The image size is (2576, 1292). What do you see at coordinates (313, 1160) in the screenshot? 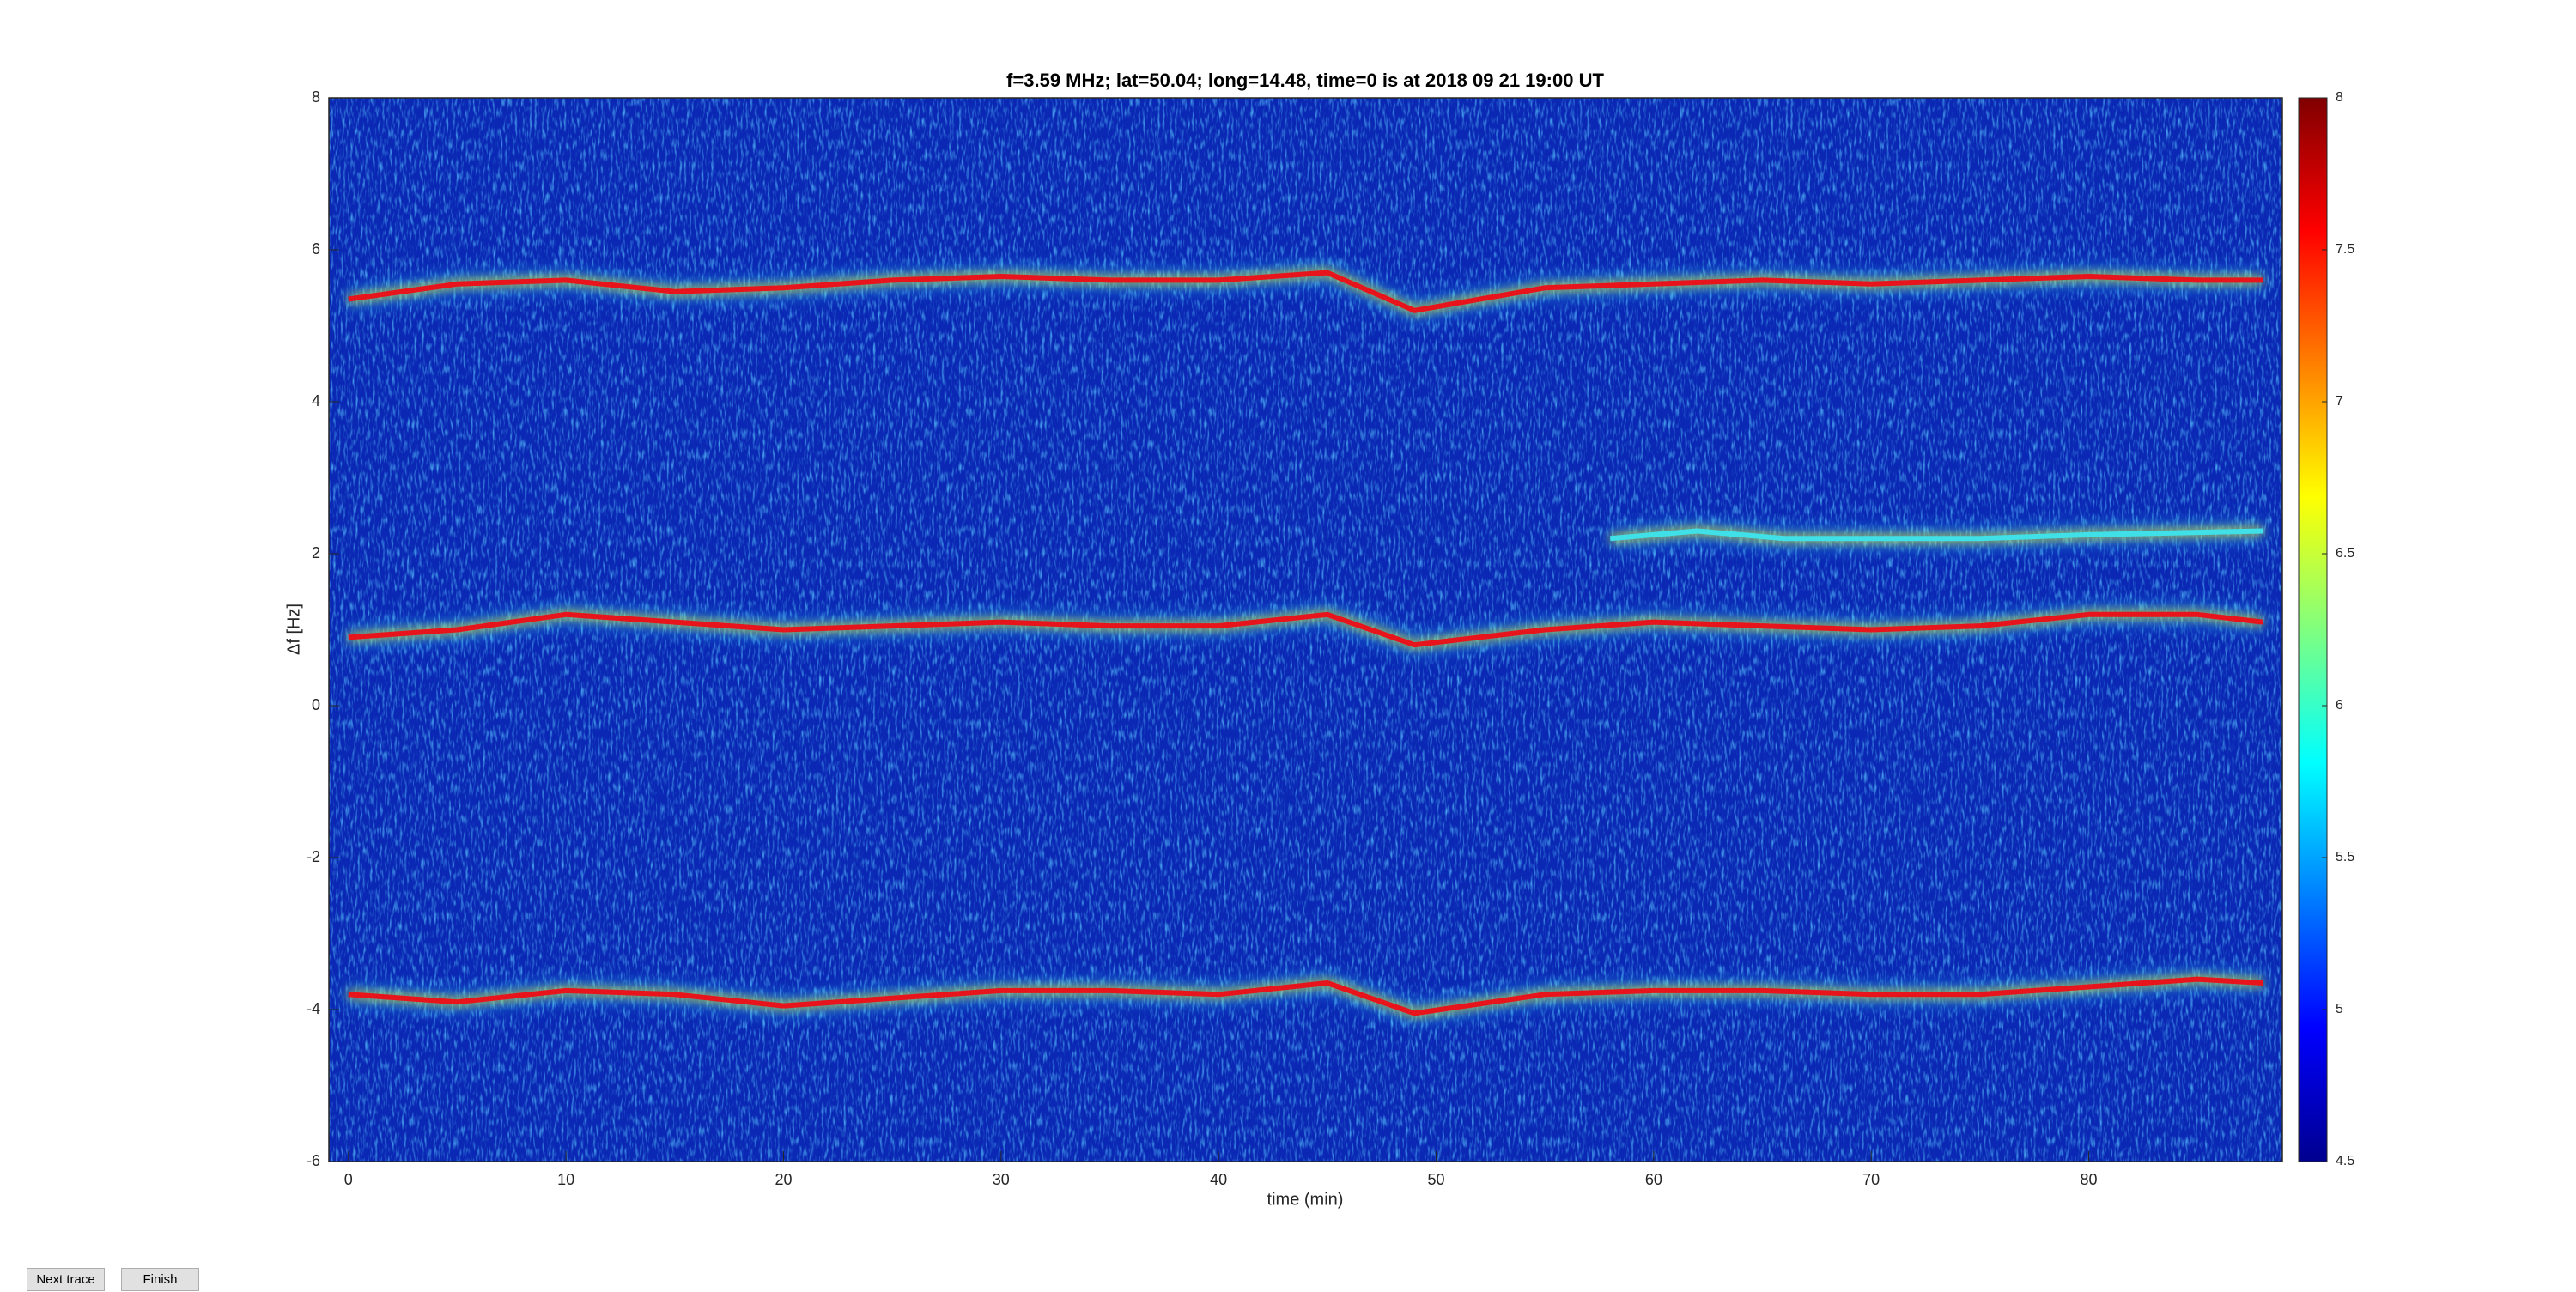
I see `y-tick-label: -6` at bounding box center [313, 1160].